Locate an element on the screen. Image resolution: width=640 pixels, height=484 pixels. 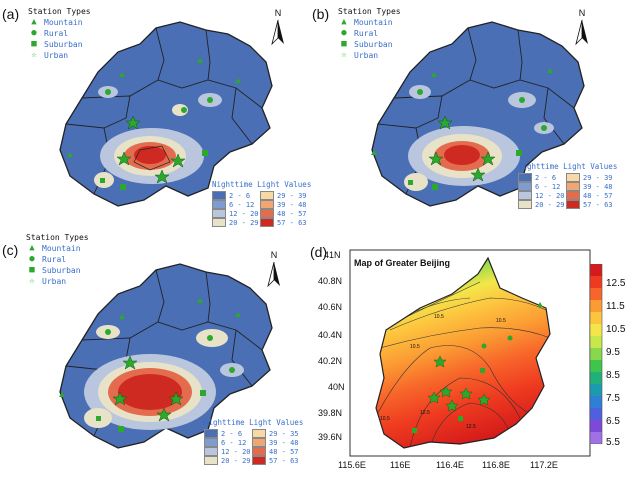
panel-label-c: (c) is located at coordinates (10, 250).